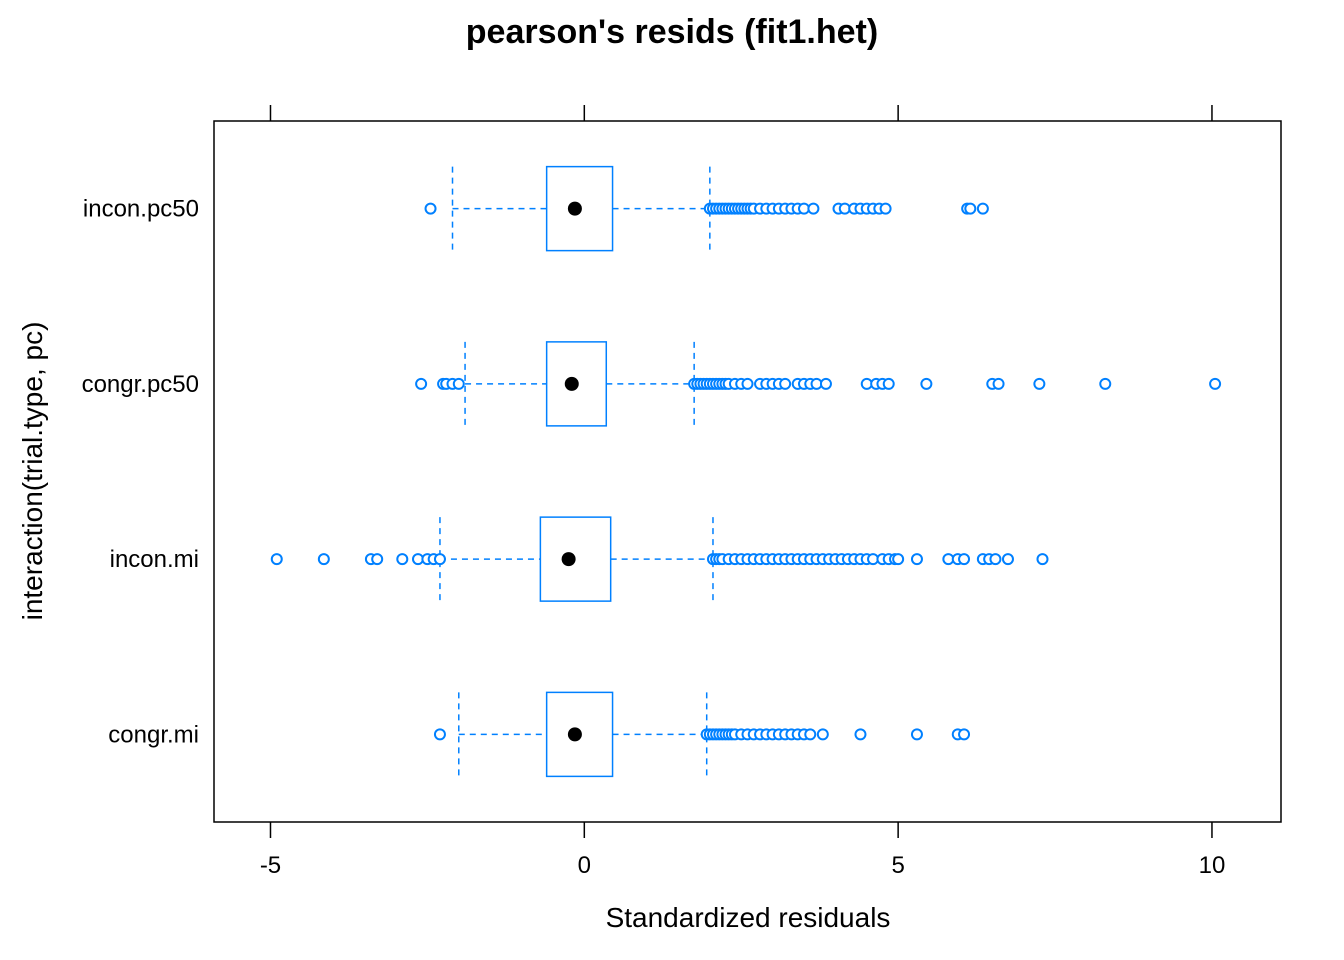  Describe the element at coordinates (706, 208) in the screenshot. I see `box-incon.pc50` at that location.